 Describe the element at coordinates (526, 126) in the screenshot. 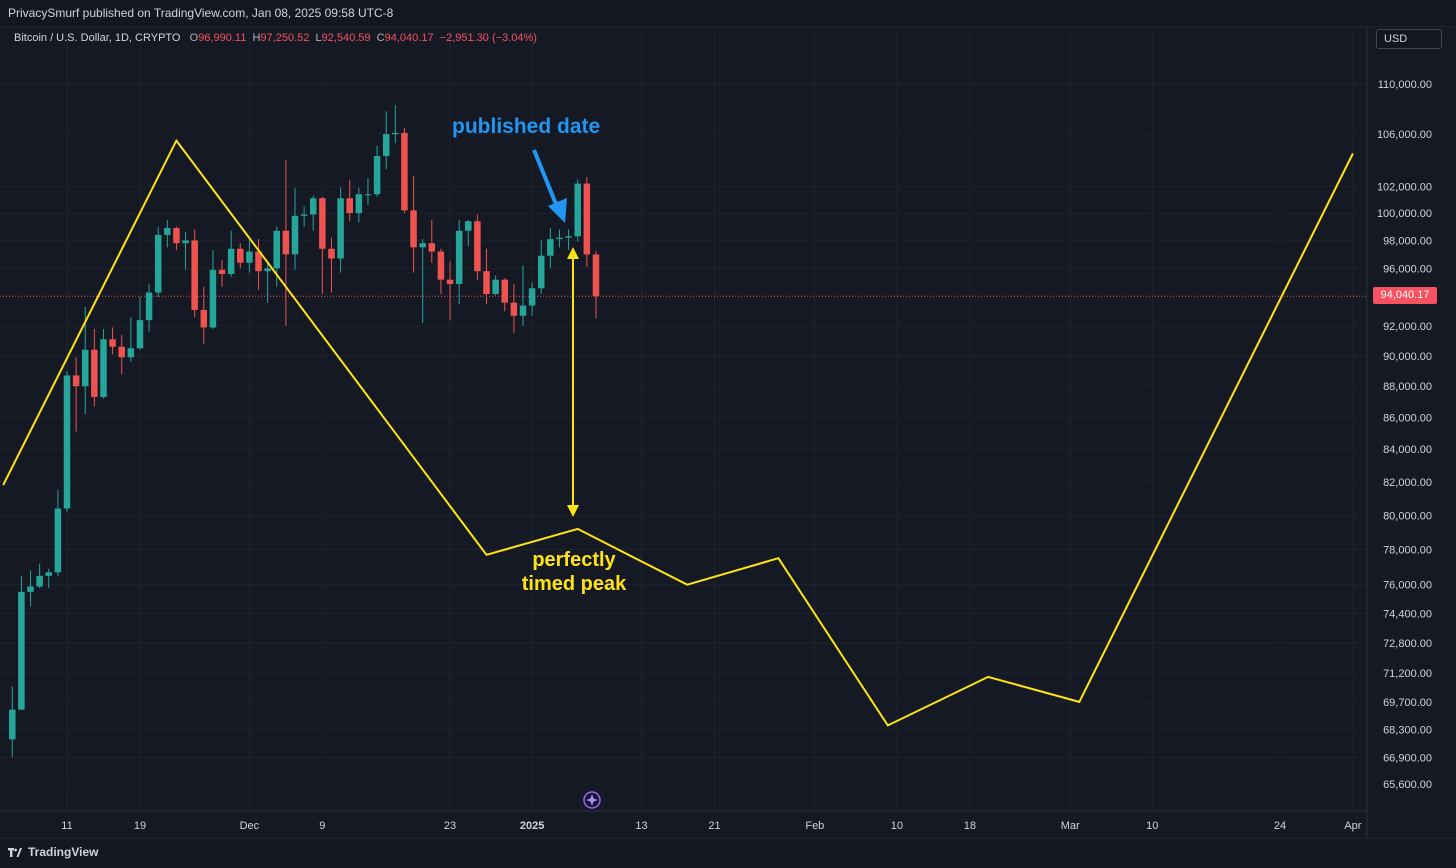

I see `published-date-annotation: published date` at that location.